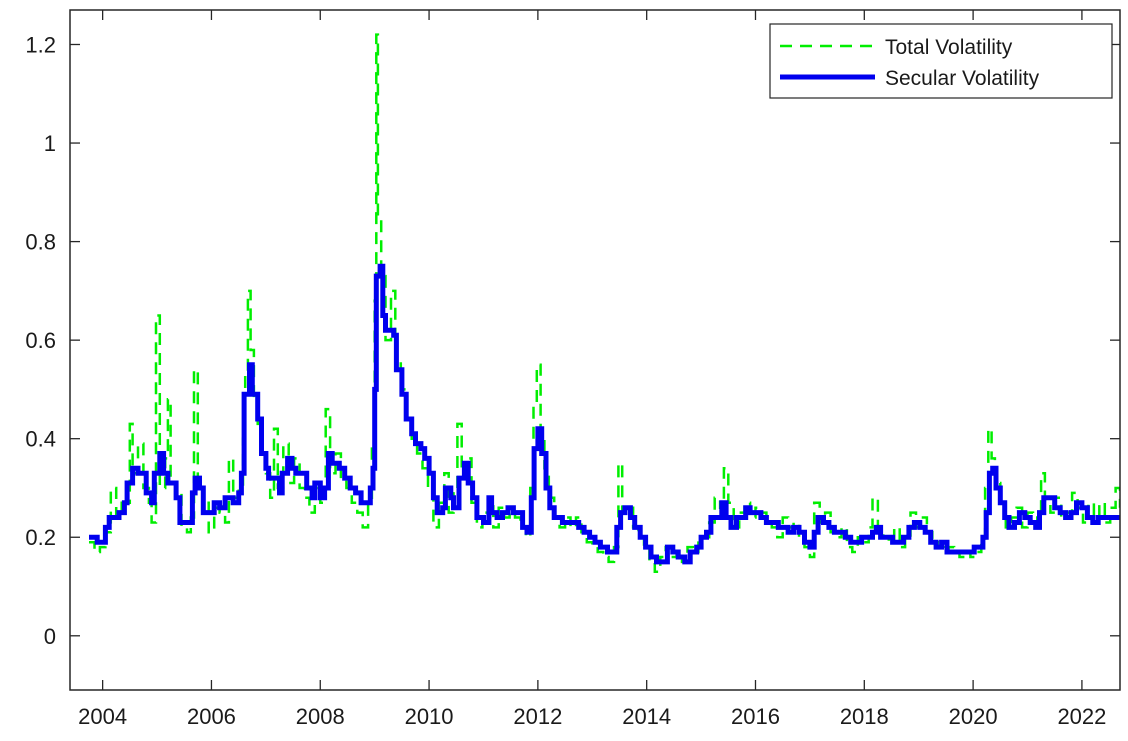  Describe the element at coordinates (40, 340) in the screenshot. I see `y-tick-label: 0.6` at that location.